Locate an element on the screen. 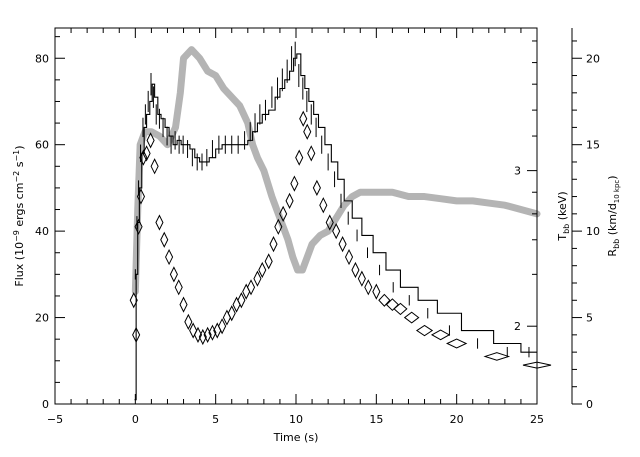 Image resolution: width=640 pixels, height=457 pixels. radius-axis-title-mid: (km/d is located at coordinates (612, 221).